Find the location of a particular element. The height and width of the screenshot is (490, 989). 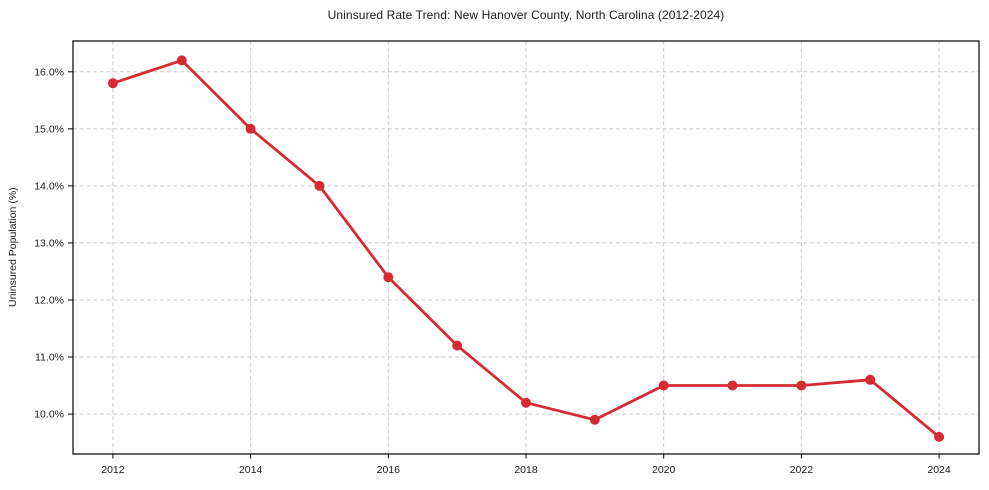

x-tick-label: 2012 is located at coordinates (113, 470).